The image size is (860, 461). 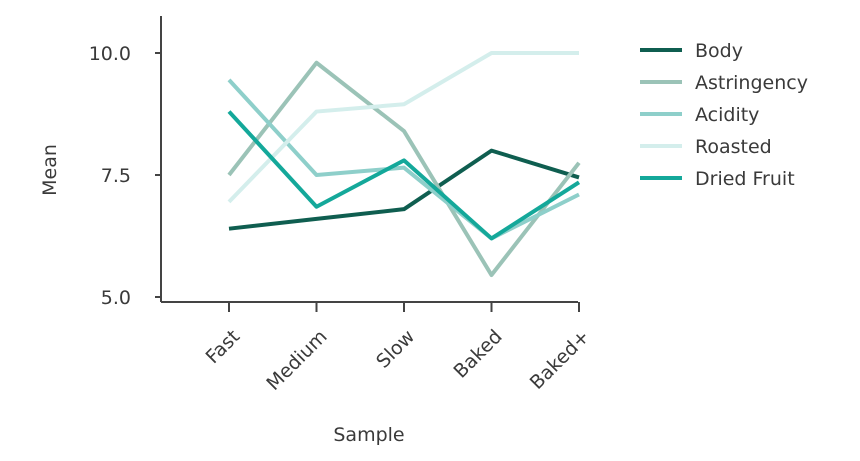 What do you see at coordinates (719, 51) in the screenshot?
I see `legend-label: Body` at bounding box center [719, 51].